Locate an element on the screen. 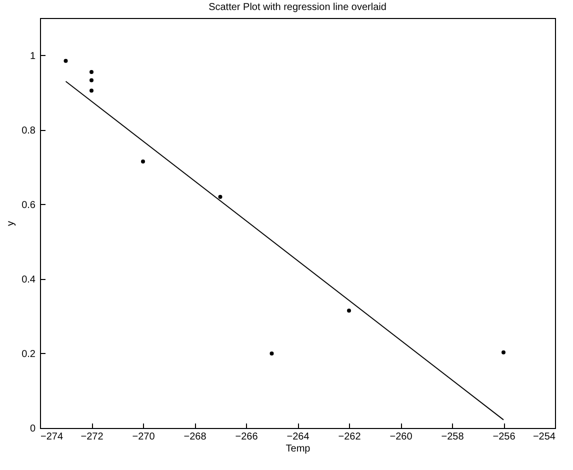  x-tick-label: −268 is located at coordinates (195, 437).